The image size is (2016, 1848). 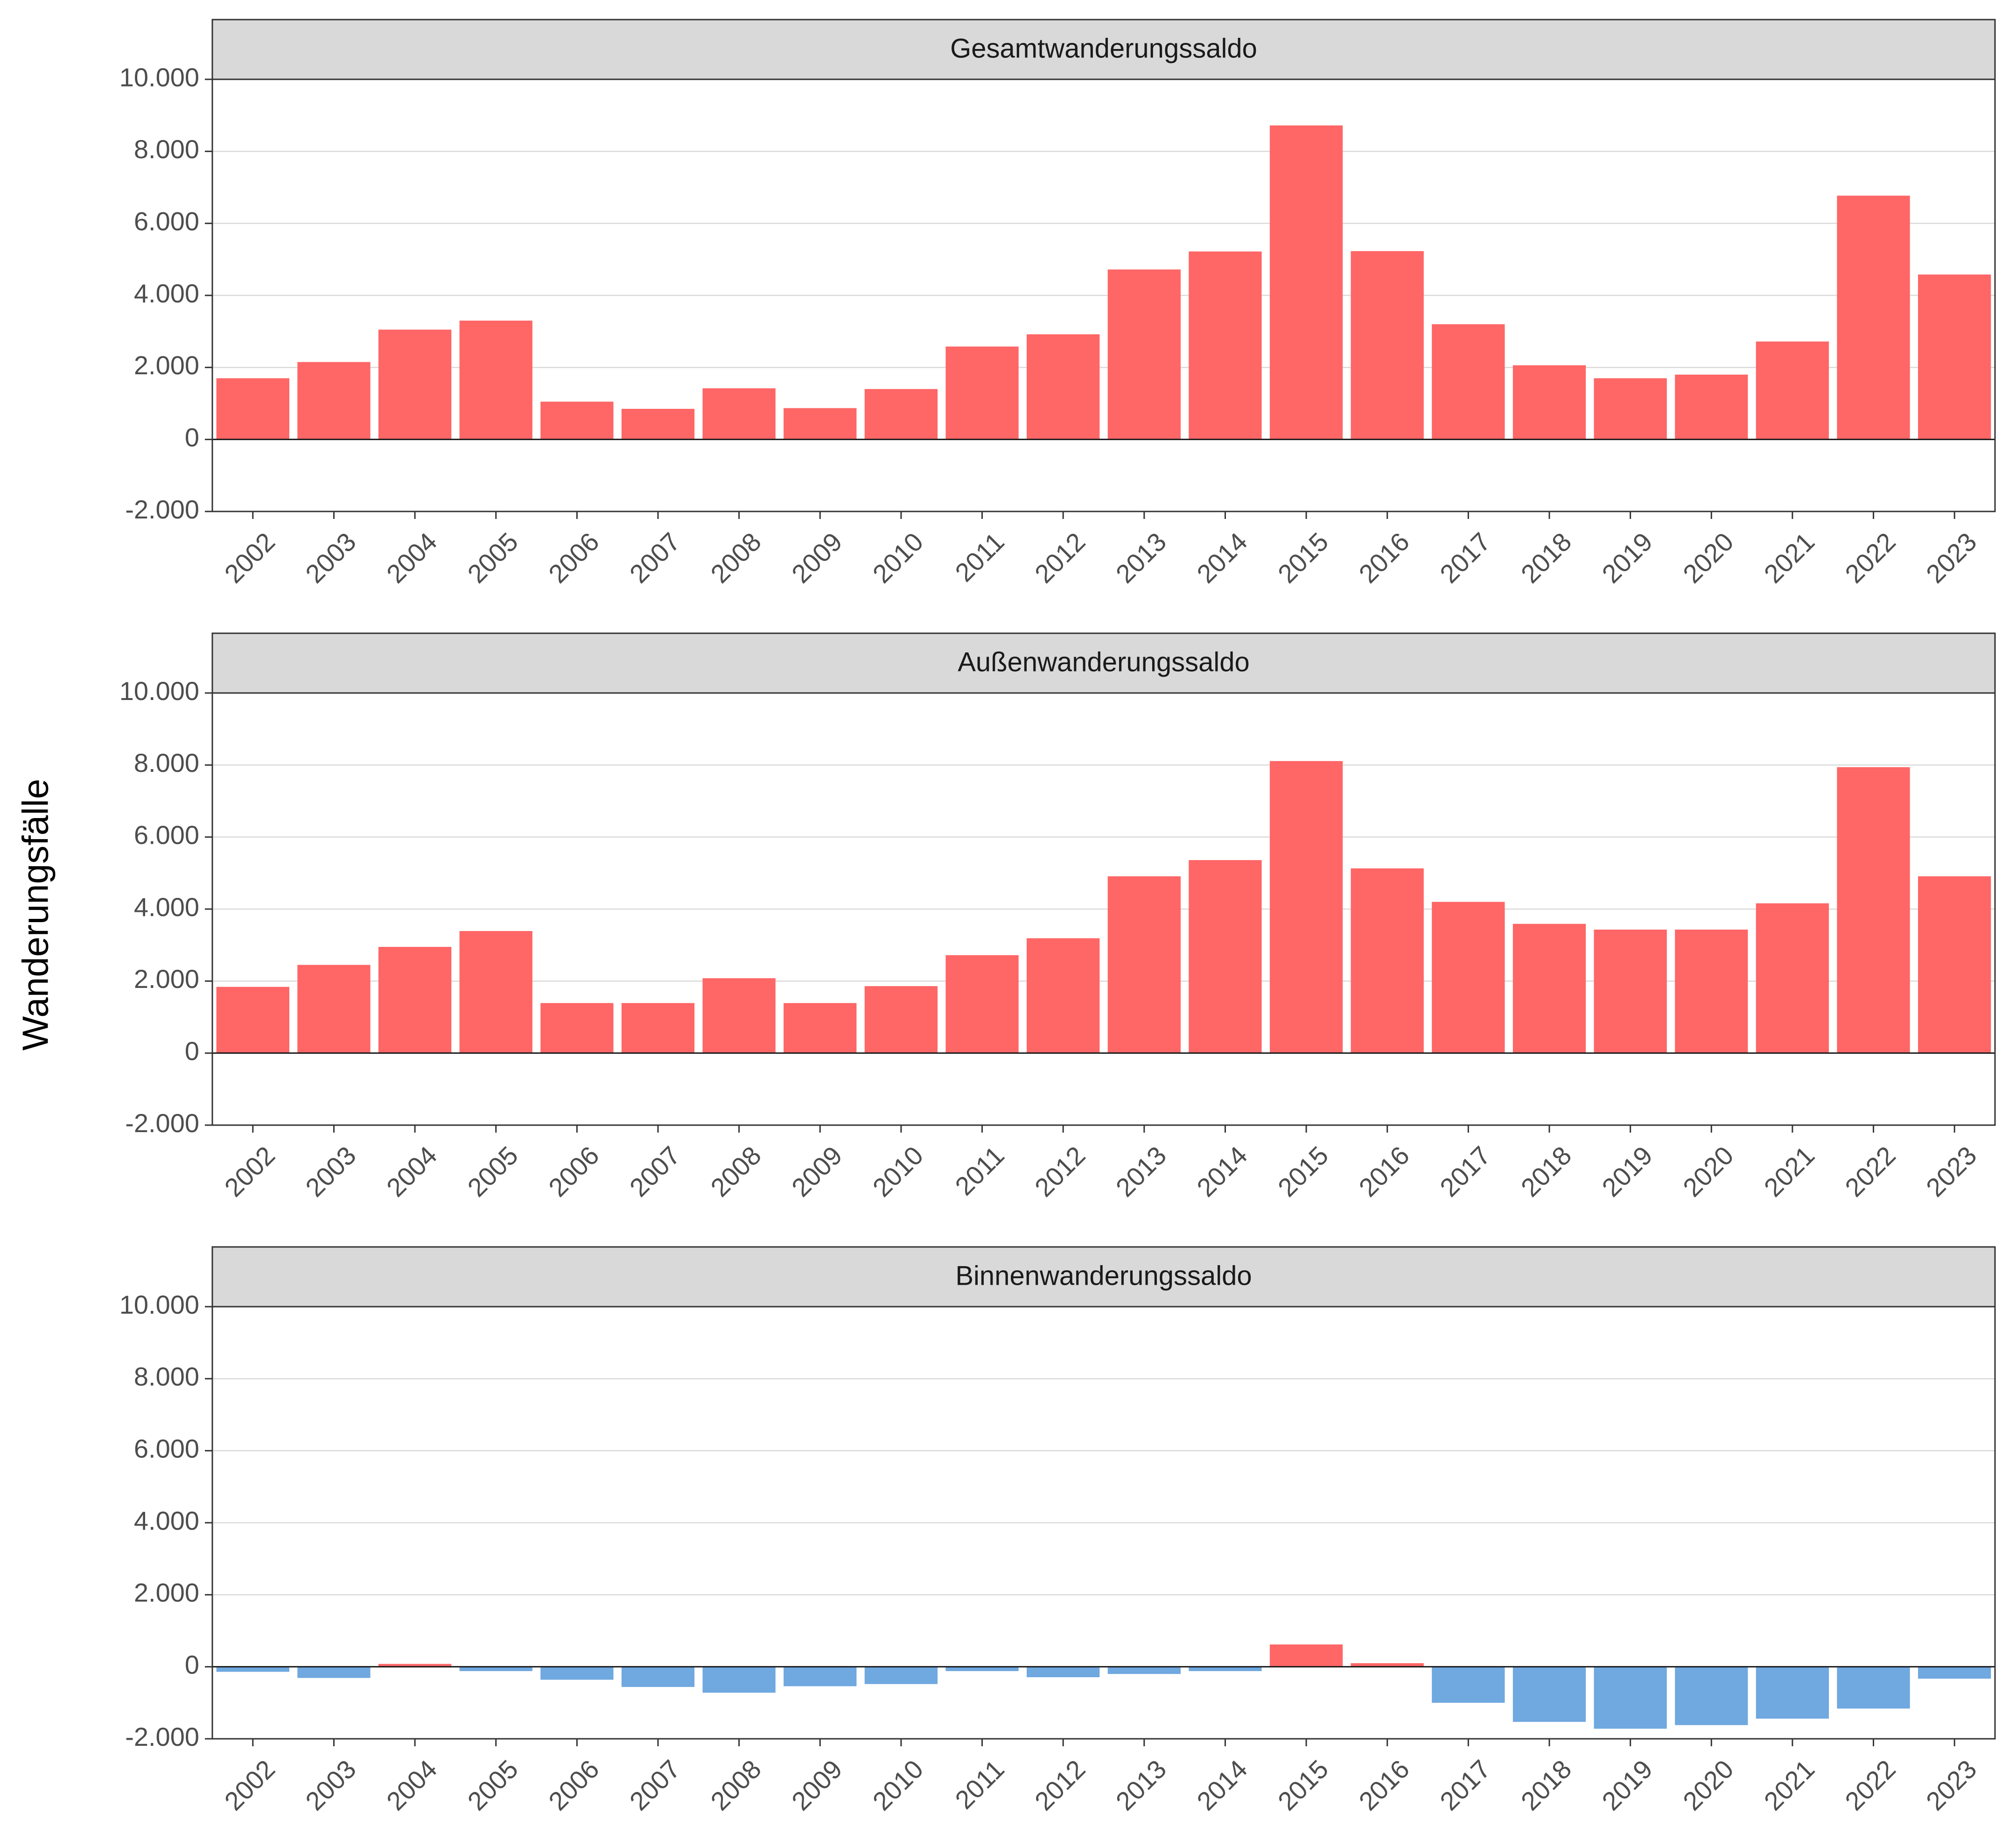 I want to click on x-tick-label: 2002, so click(x=250, y=558).